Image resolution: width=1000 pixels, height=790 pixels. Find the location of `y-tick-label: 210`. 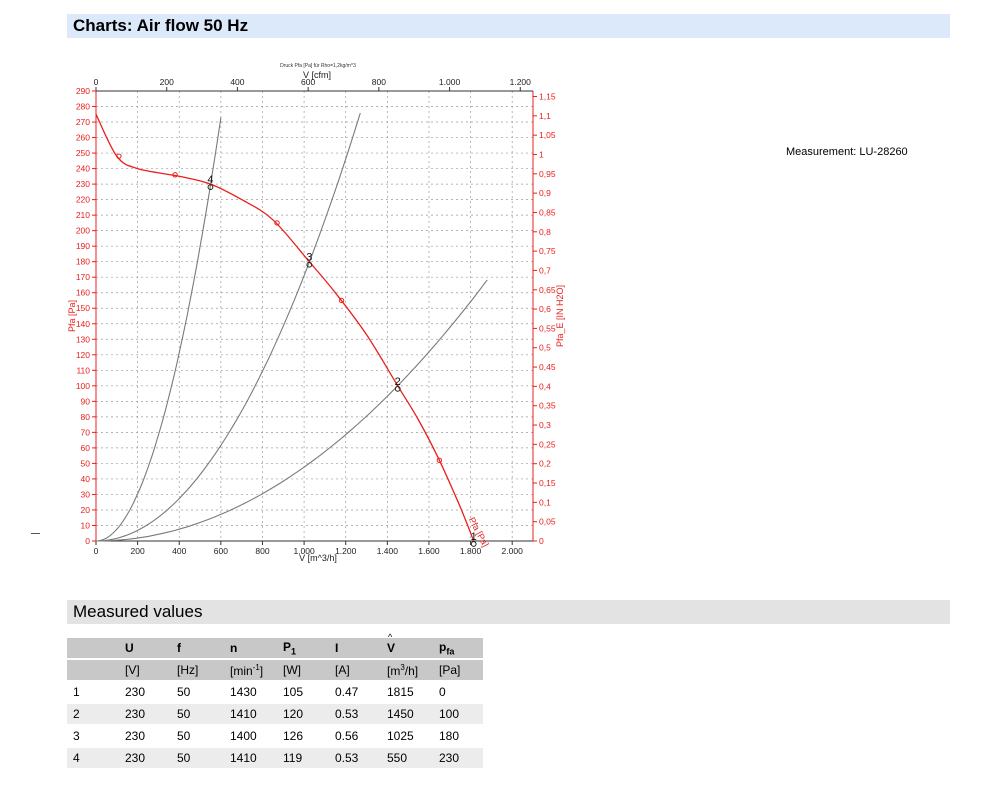

y-tick-label: 210 is located at coordinates (83, 215).